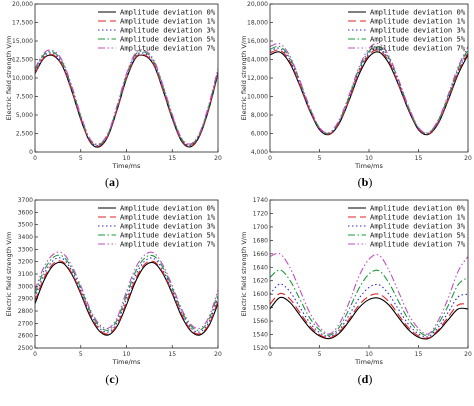  I want to click on y-tick-label: 3300, so click(25, 249).